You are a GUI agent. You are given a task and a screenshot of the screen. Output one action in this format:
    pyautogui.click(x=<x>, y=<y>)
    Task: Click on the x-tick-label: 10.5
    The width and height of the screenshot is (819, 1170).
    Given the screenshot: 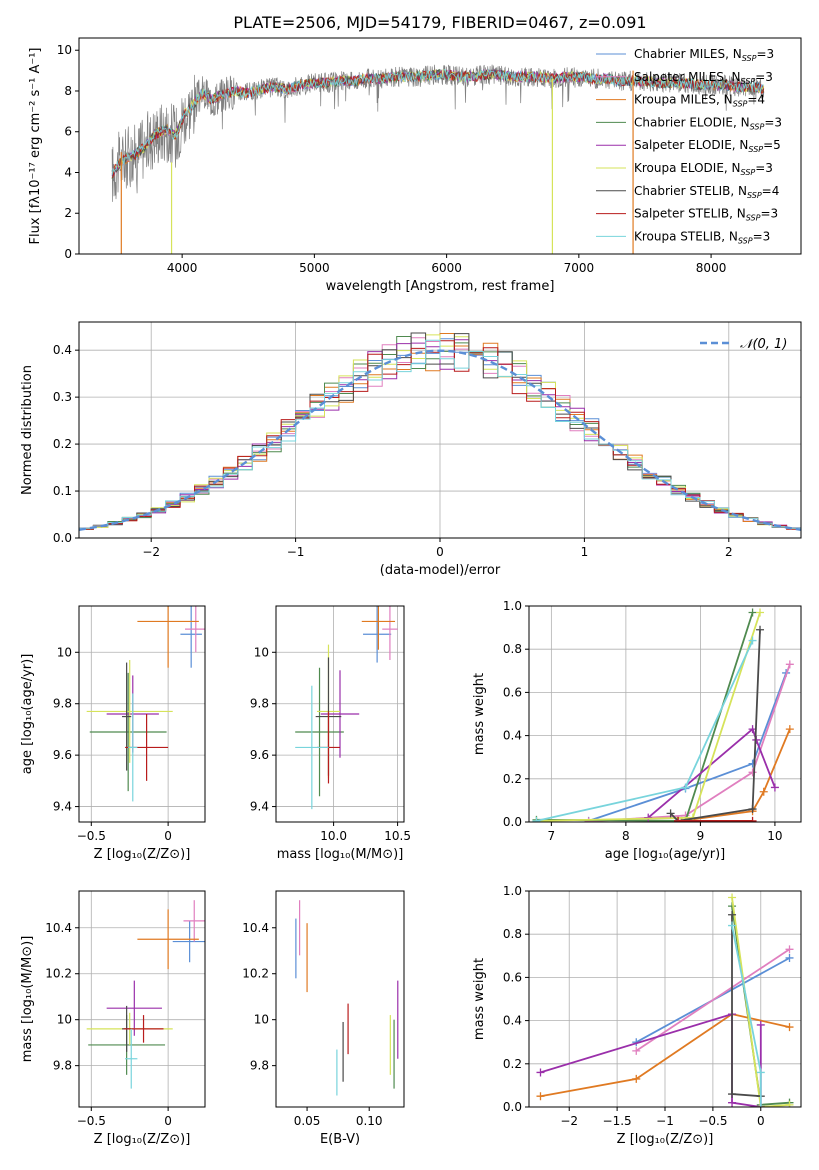 What is the action you would take?
    pyautogui.click(x=397, y=836)
    